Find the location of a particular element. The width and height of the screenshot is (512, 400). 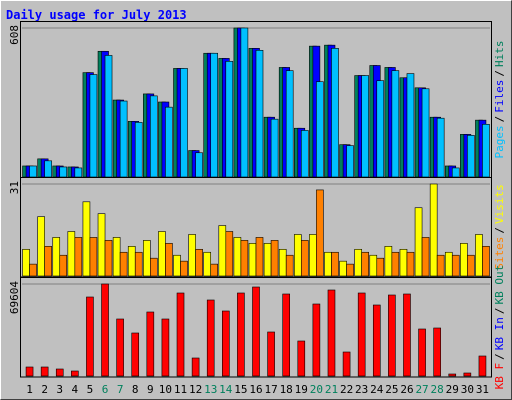

x-tick-label: 7 is located at coordinates (120, 389).